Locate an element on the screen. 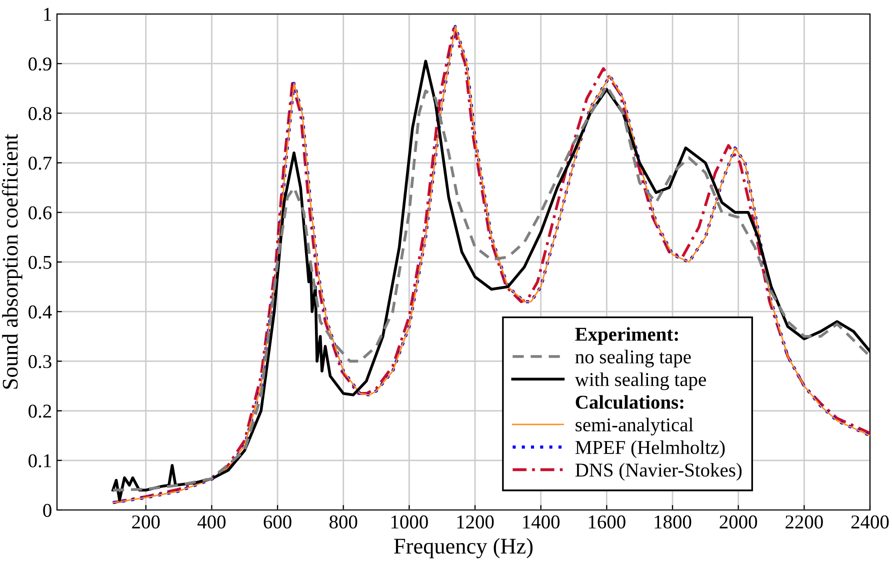  x-tick-label: 1400 is located at coordinates (541, 522).